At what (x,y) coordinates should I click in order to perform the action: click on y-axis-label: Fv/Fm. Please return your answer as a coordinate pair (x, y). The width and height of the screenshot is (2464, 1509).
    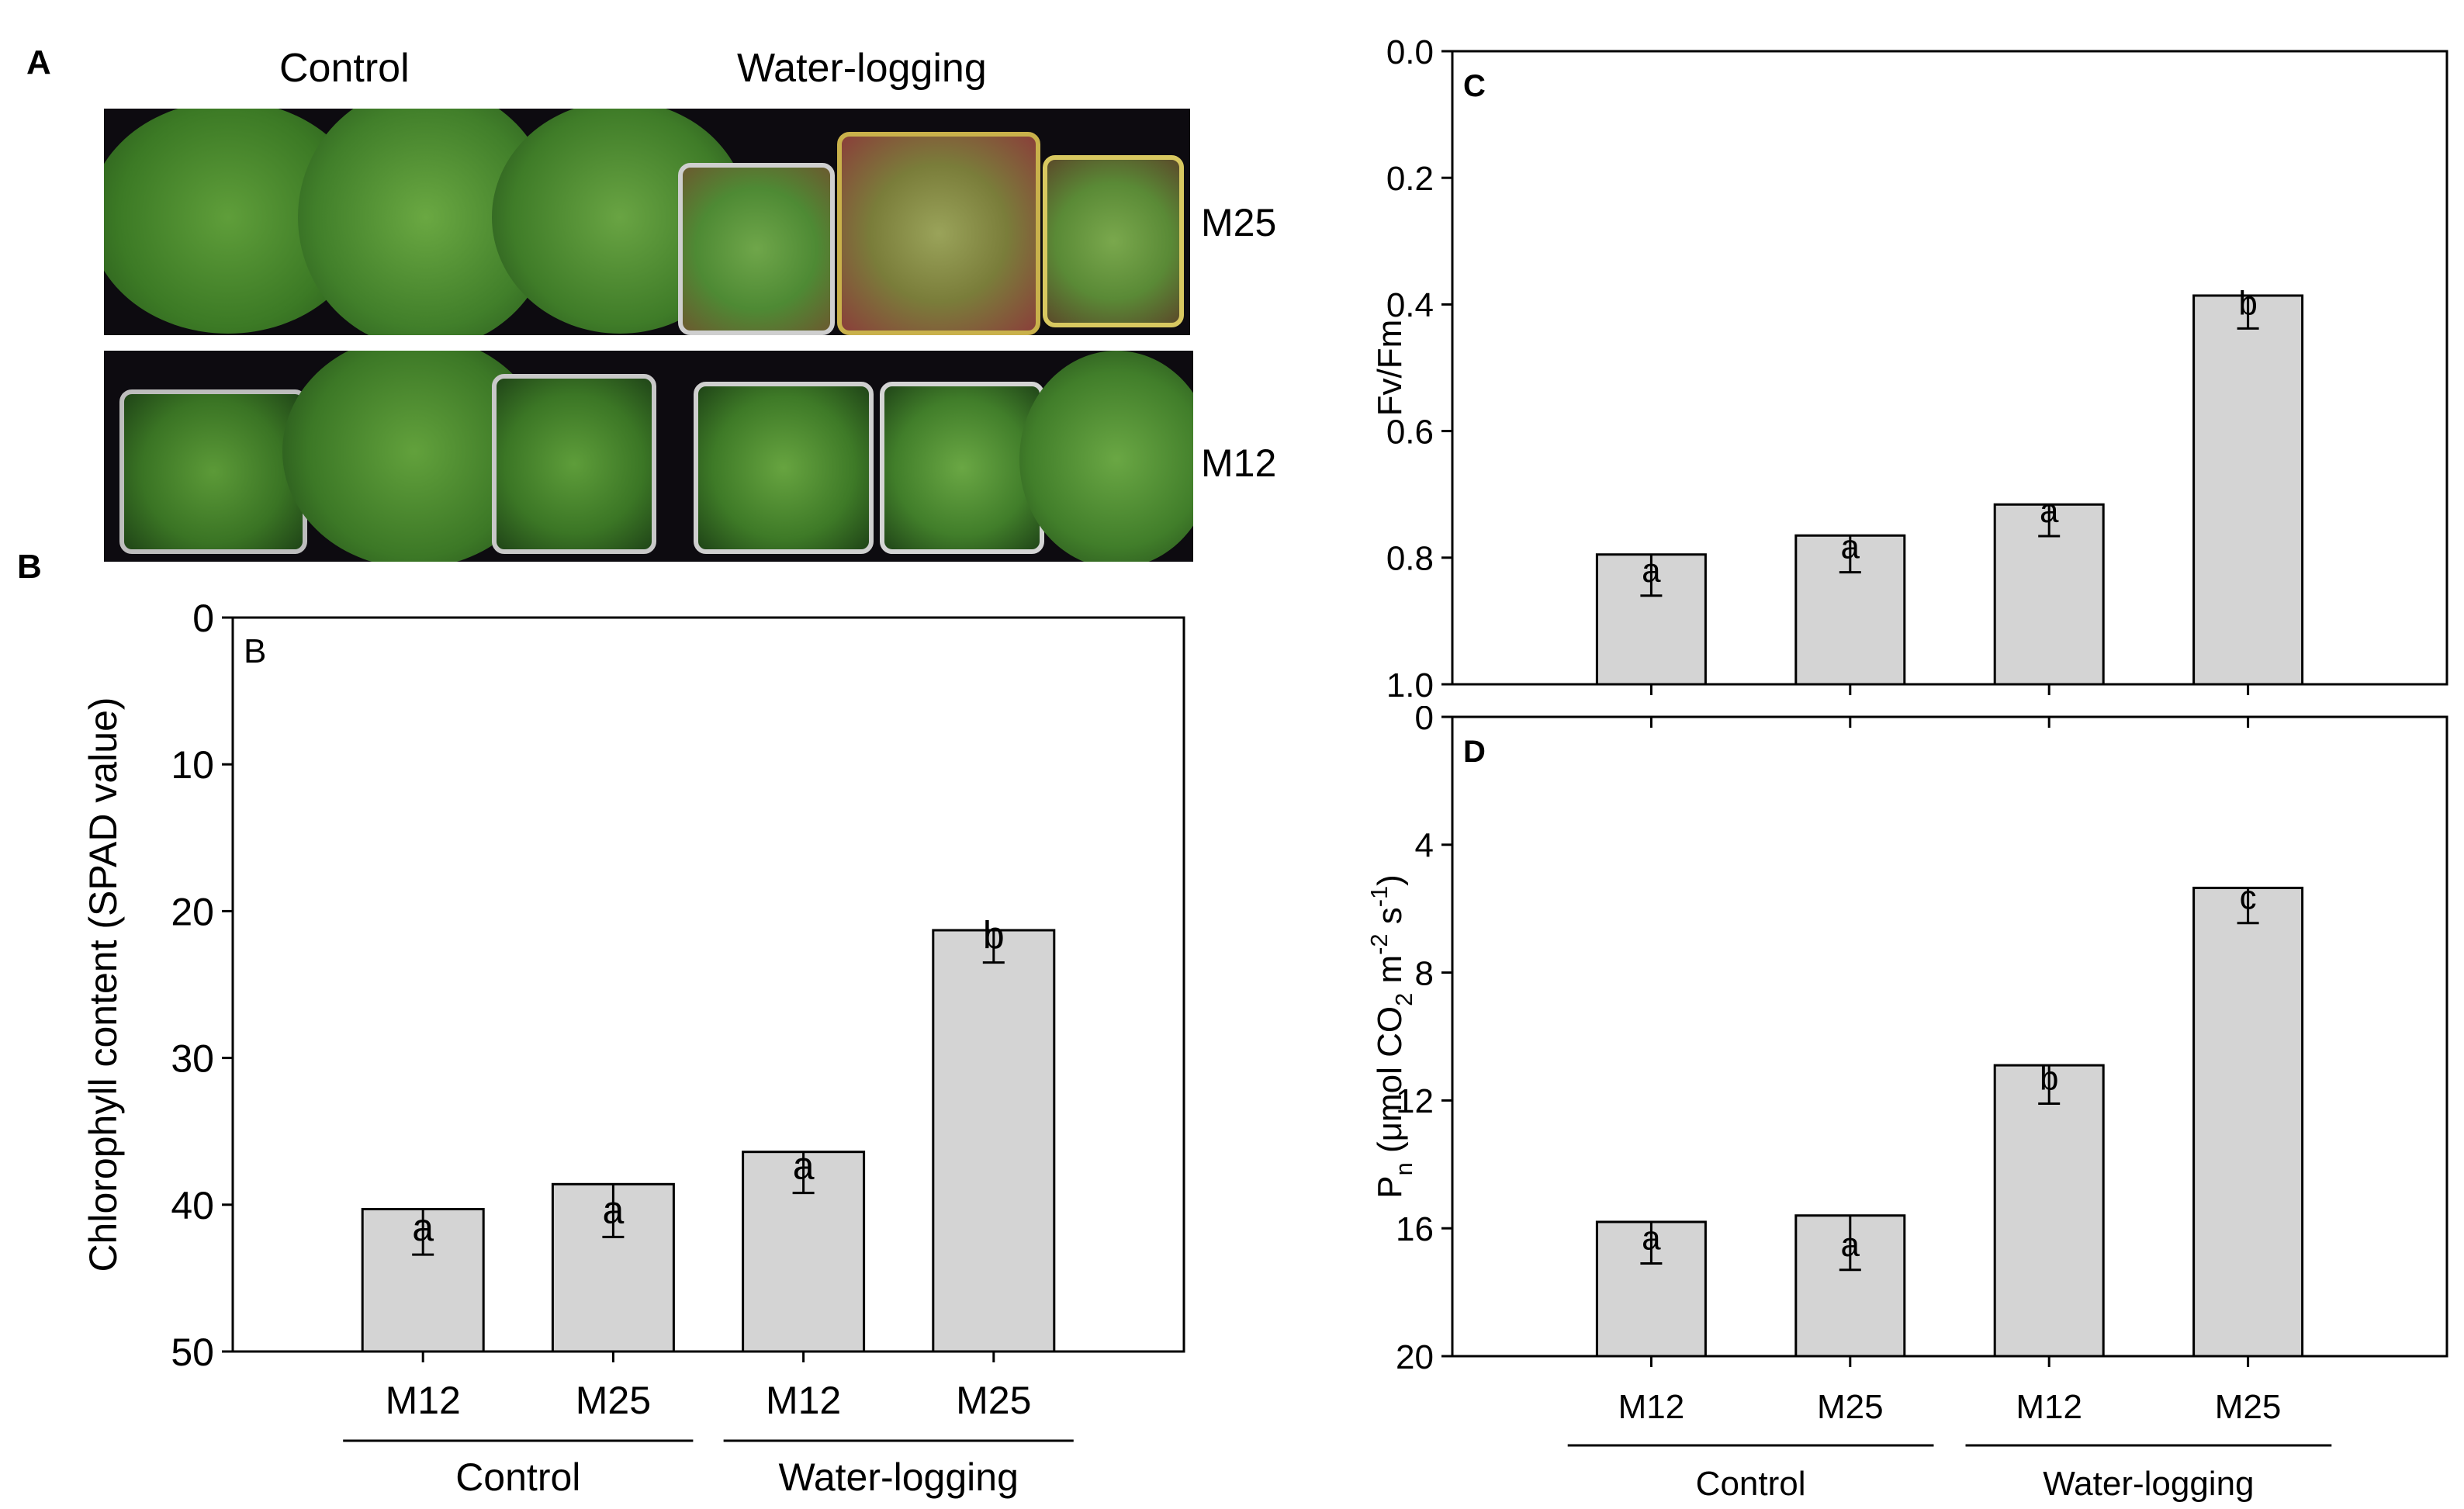
    Looking at the image, I should click on (1390, 368).